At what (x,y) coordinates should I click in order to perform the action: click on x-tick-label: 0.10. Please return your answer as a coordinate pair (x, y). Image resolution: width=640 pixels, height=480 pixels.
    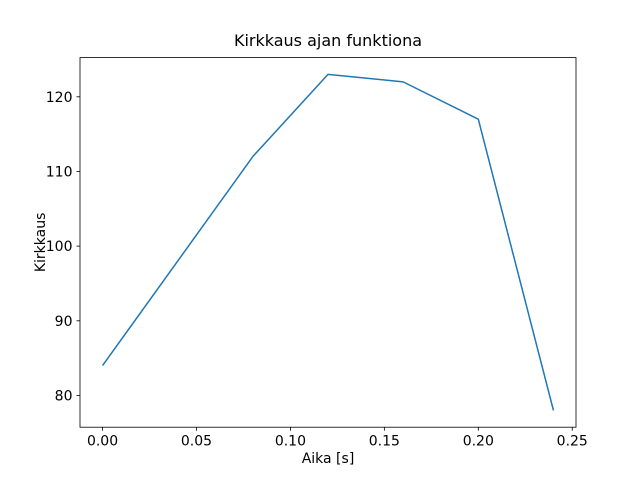
    Looking at the image, I should click on (290, 442).